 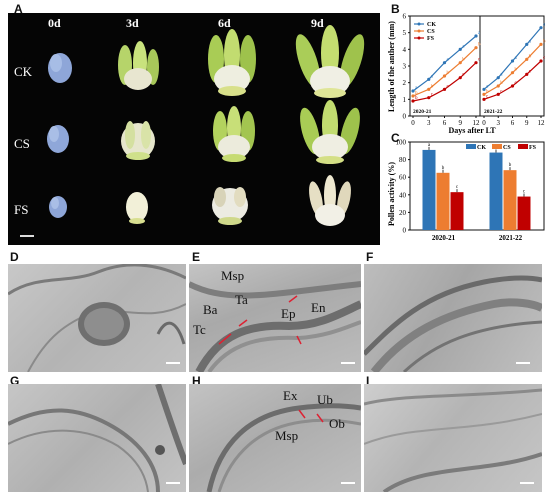 I want to click on panel-c-ylabel: Pollen activity (%), so click(x=391, y=194).